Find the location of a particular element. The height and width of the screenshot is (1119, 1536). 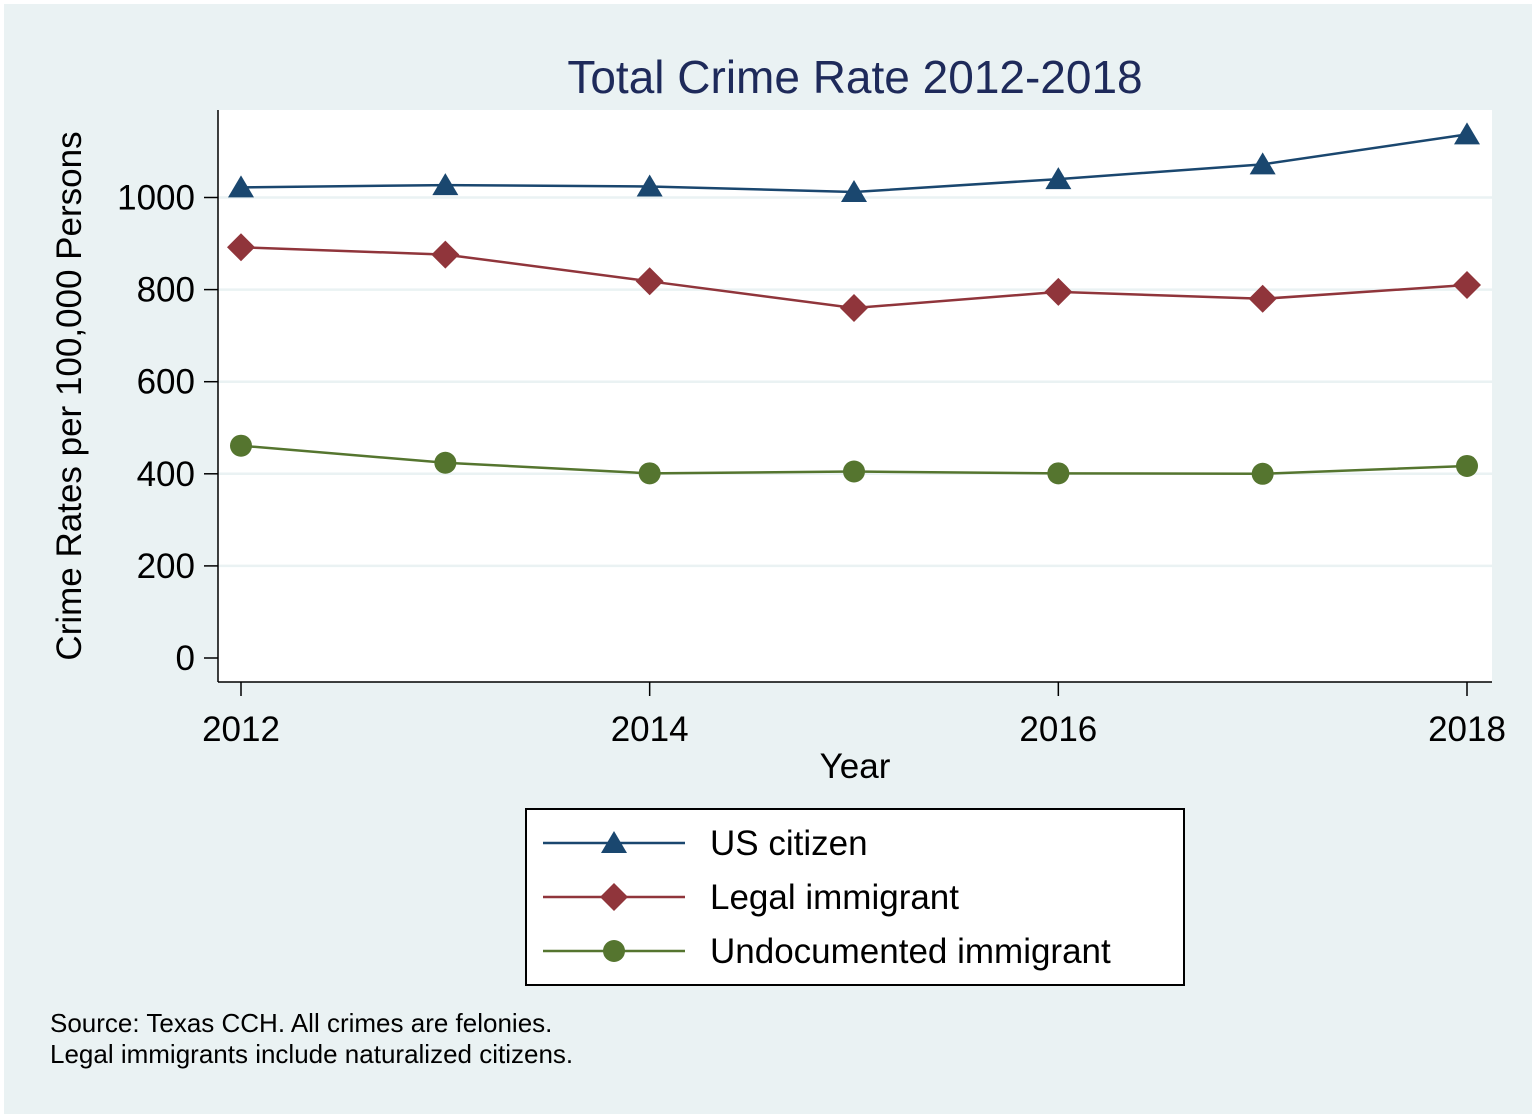

y-tick-label: 200 is located at coordinates (166, 566).